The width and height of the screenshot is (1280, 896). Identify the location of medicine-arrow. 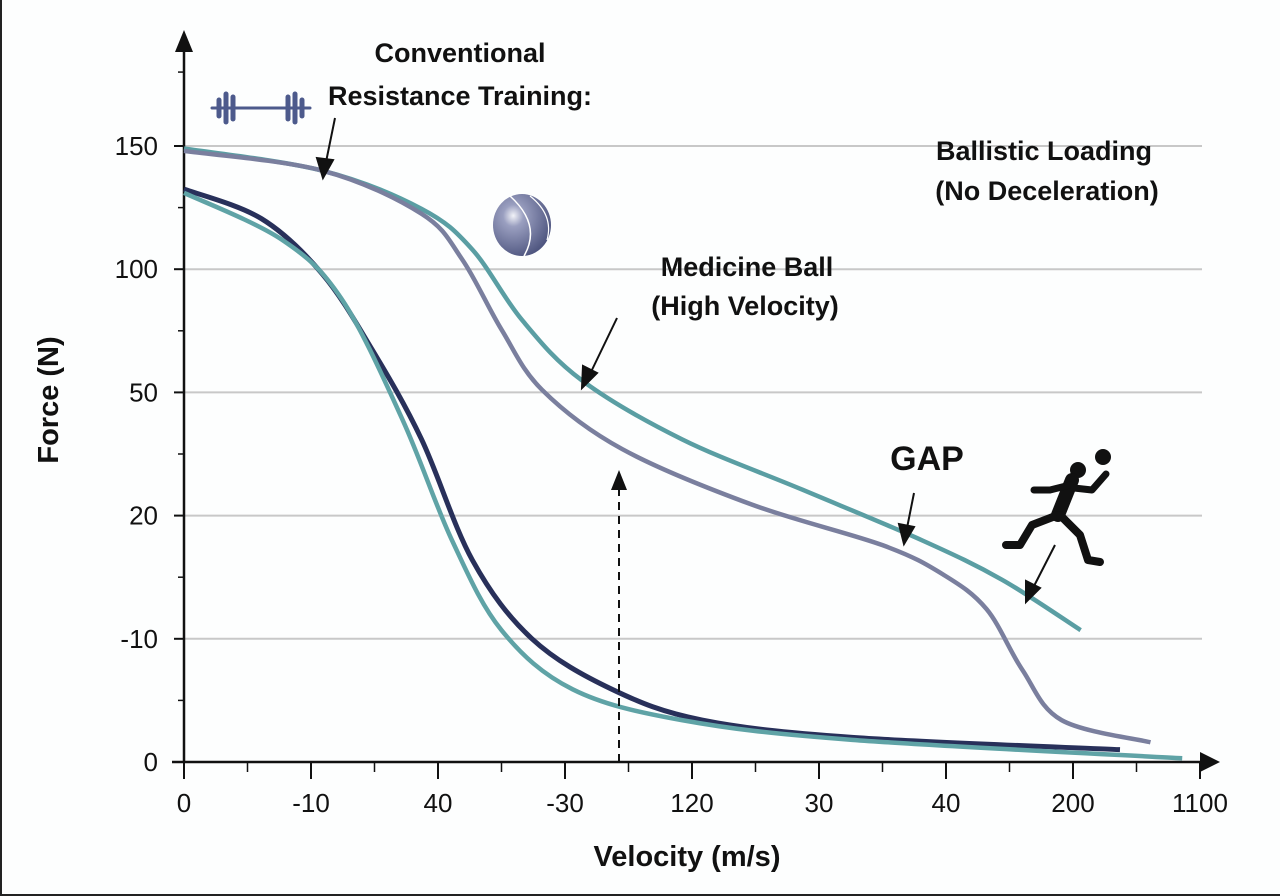
(603, 346).